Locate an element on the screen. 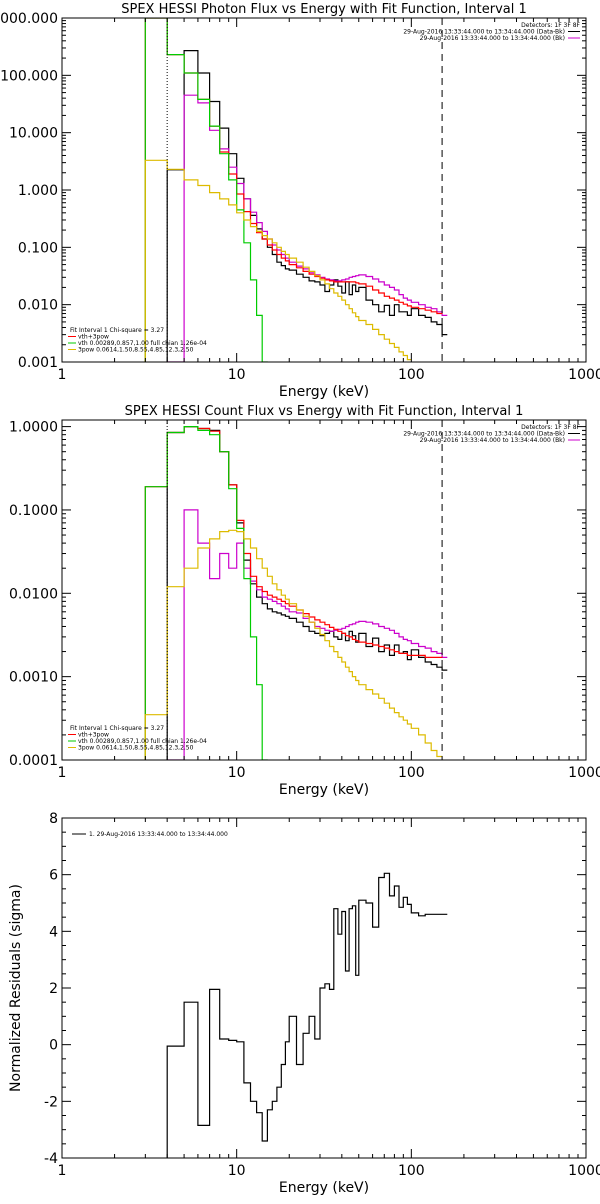 The height and width of the screenshot is (1204, 600). y-tick-label: 4 is located at coordinates (53, 932).